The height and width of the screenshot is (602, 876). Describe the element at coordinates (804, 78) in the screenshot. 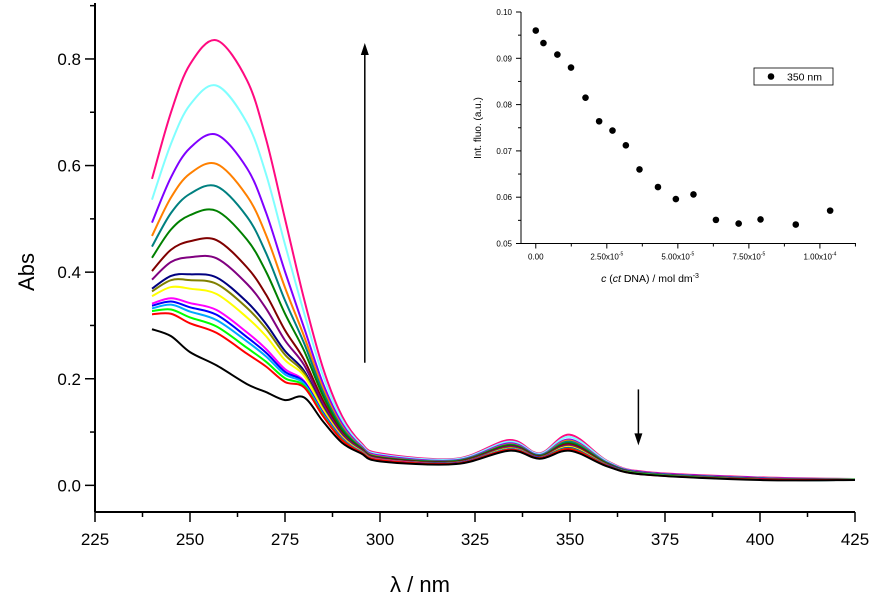

I see `legend-label: 350 nm` at that location.